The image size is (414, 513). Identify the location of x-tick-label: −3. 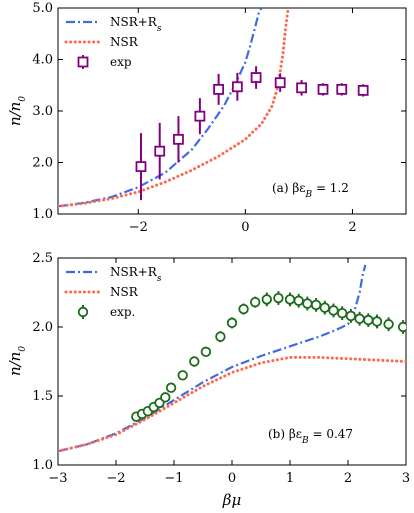
(57, 478).